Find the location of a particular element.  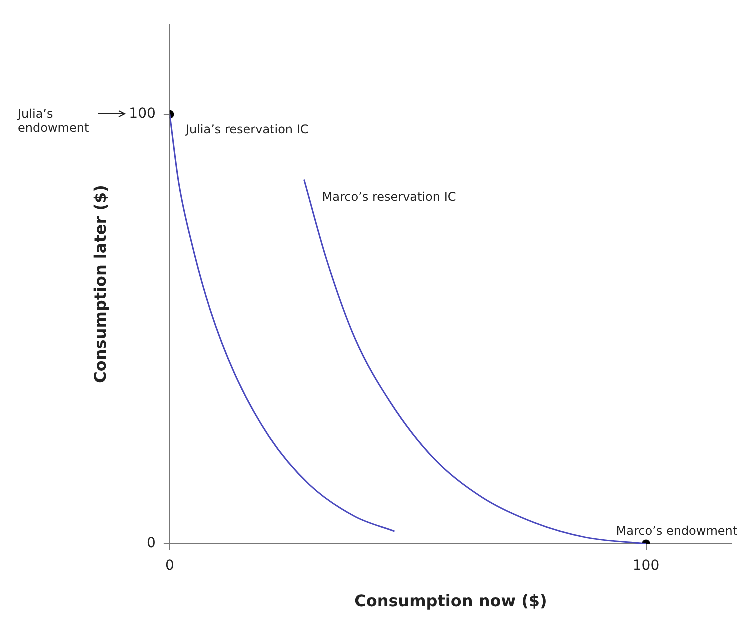

annotation: Marco’s endowment is located at coordinates (677, 531).